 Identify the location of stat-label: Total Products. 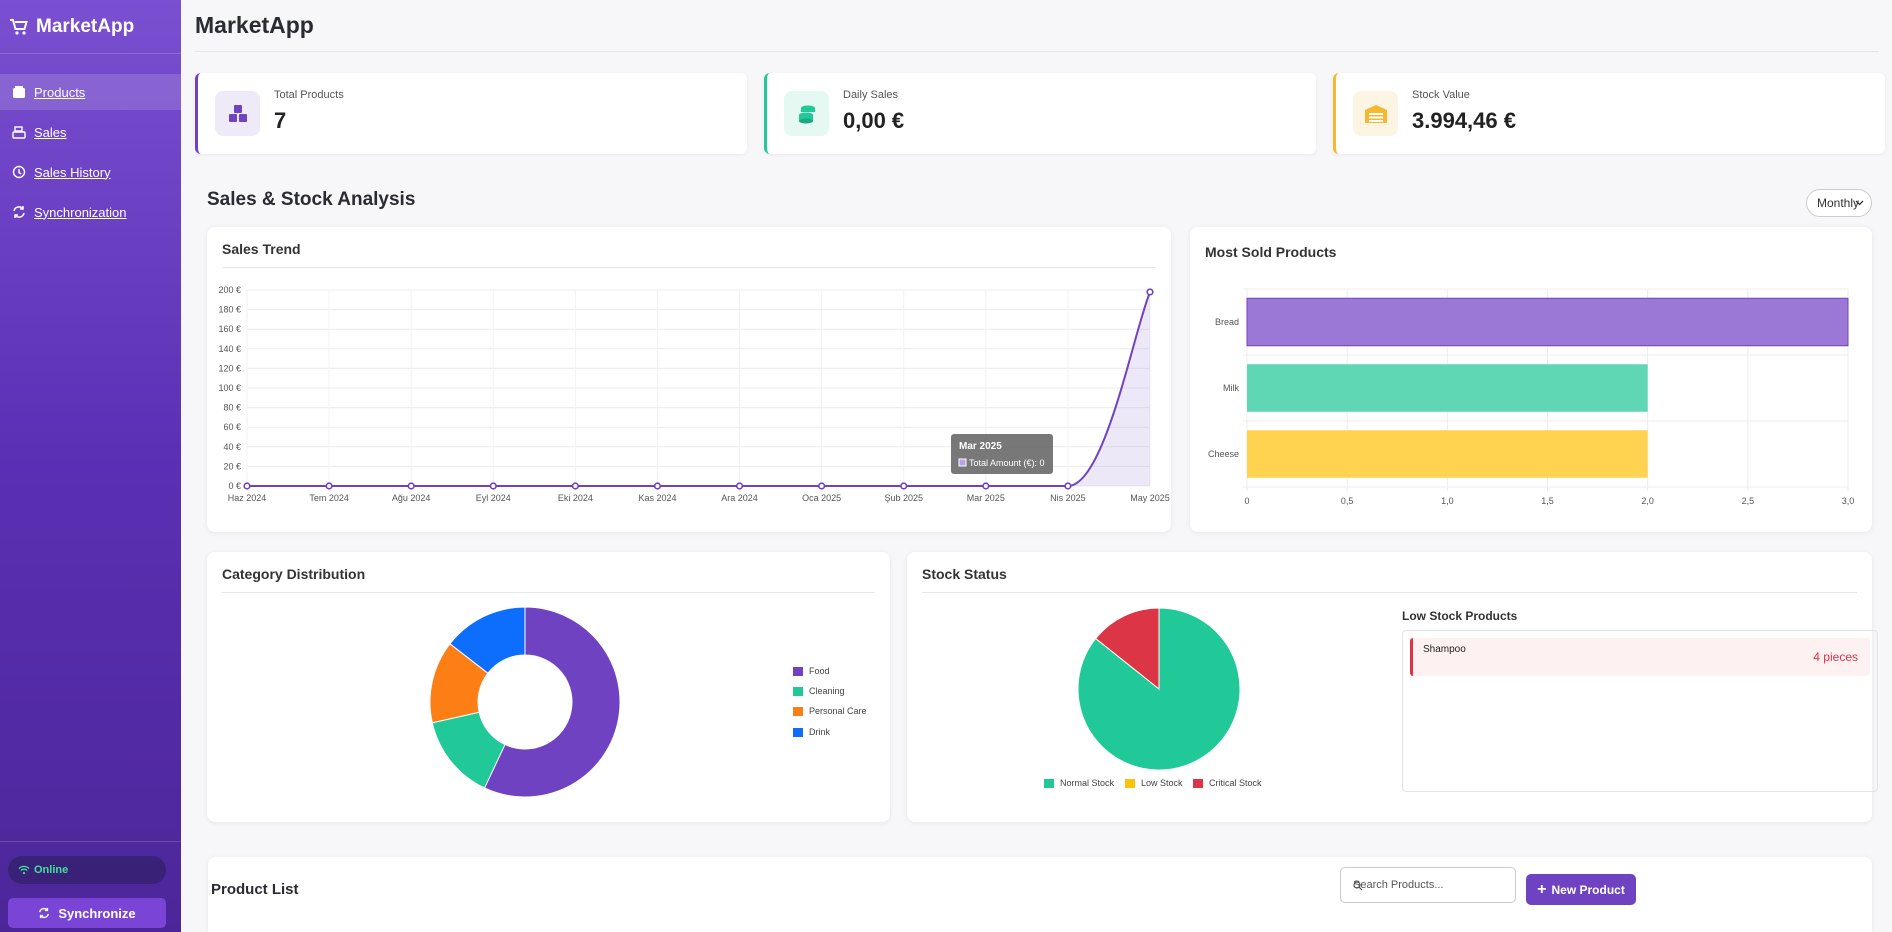
(309, 95).